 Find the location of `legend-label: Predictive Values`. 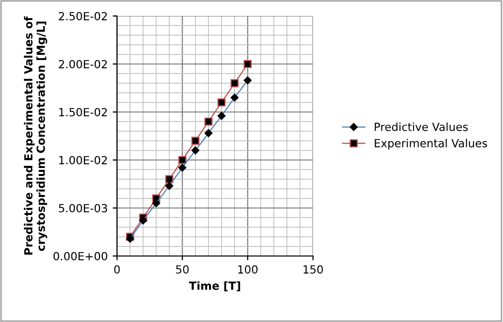

legend-label: Predictive Values is located at coordinates (421, 127).